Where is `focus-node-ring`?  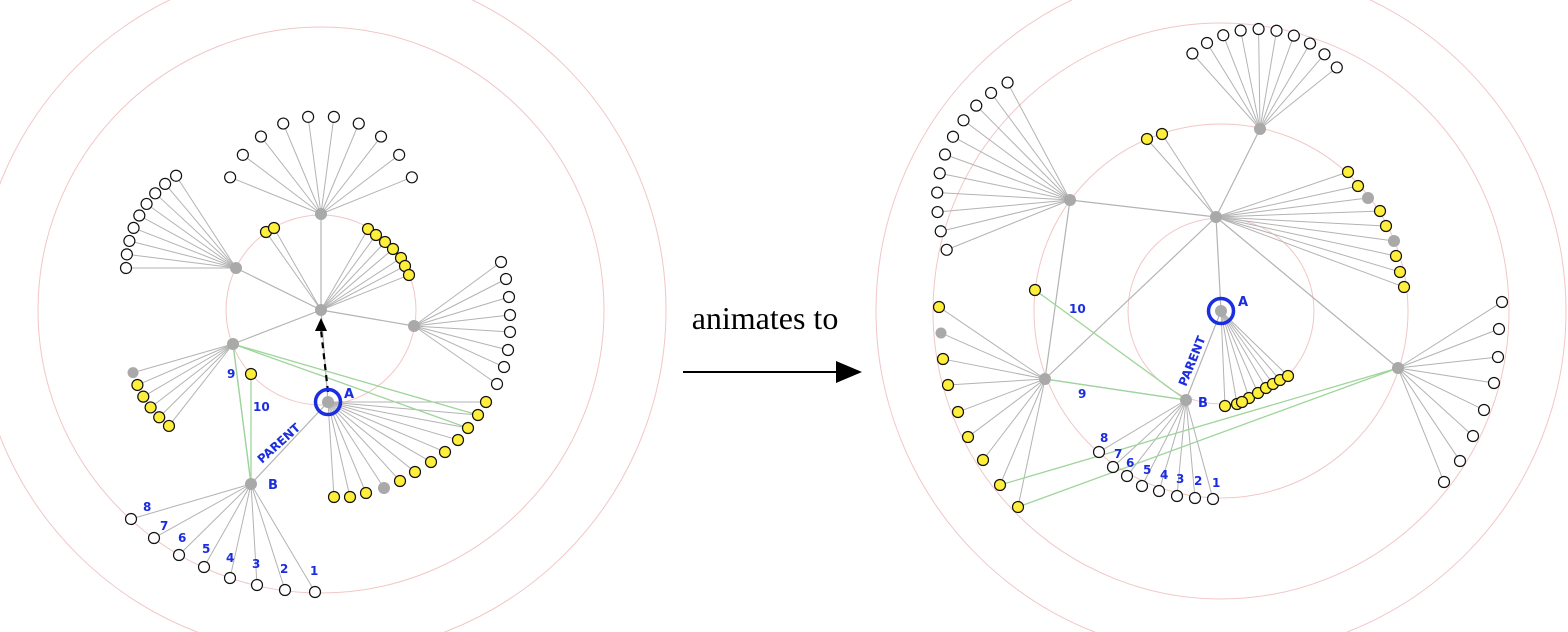
focus-node-ring is located at coordinates (328, 402).